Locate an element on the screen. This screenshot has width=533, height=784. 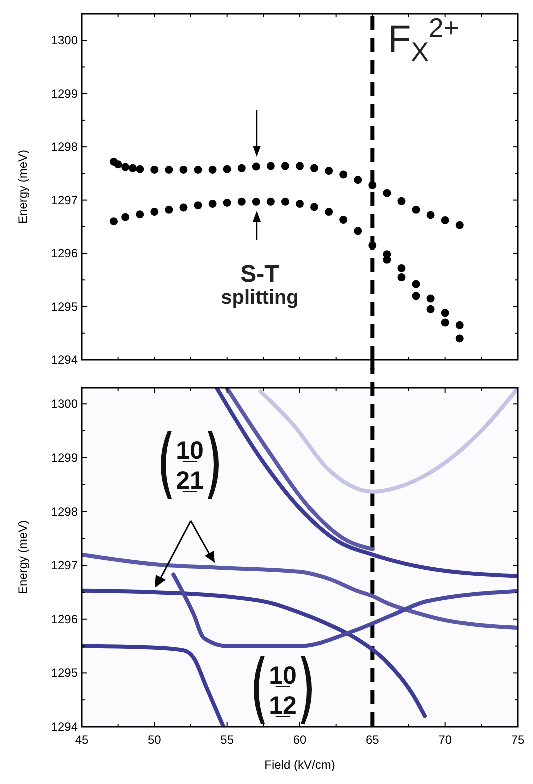
annotation: 1̲0 2̲1 is located at coordinates (190, 466).